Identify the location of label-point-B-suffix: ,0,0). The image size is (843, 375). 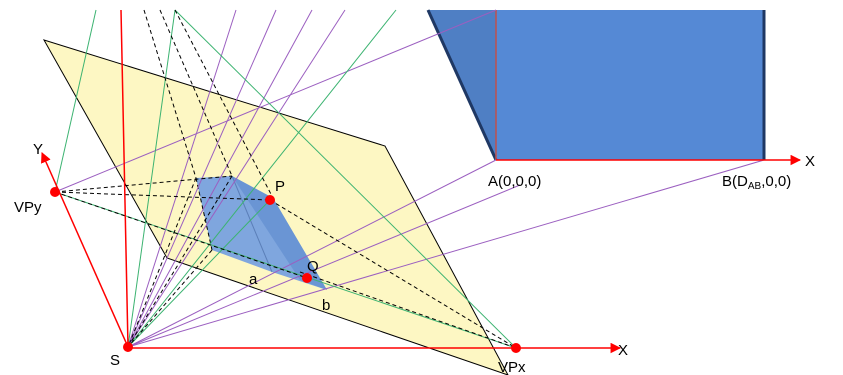
(776, 181).